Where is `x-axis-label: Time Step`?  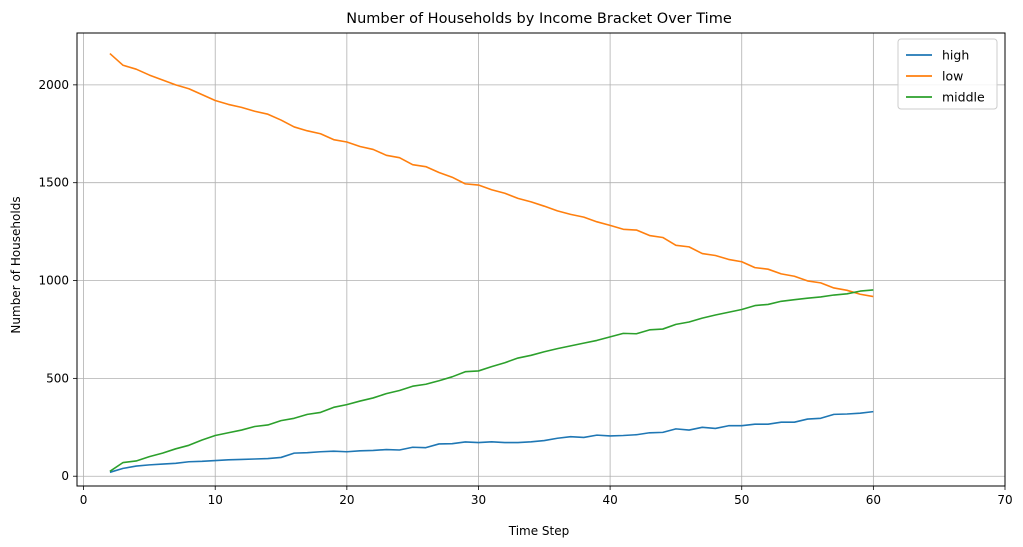 x-axis-label: Time Step is located at coordinates (539, 531).